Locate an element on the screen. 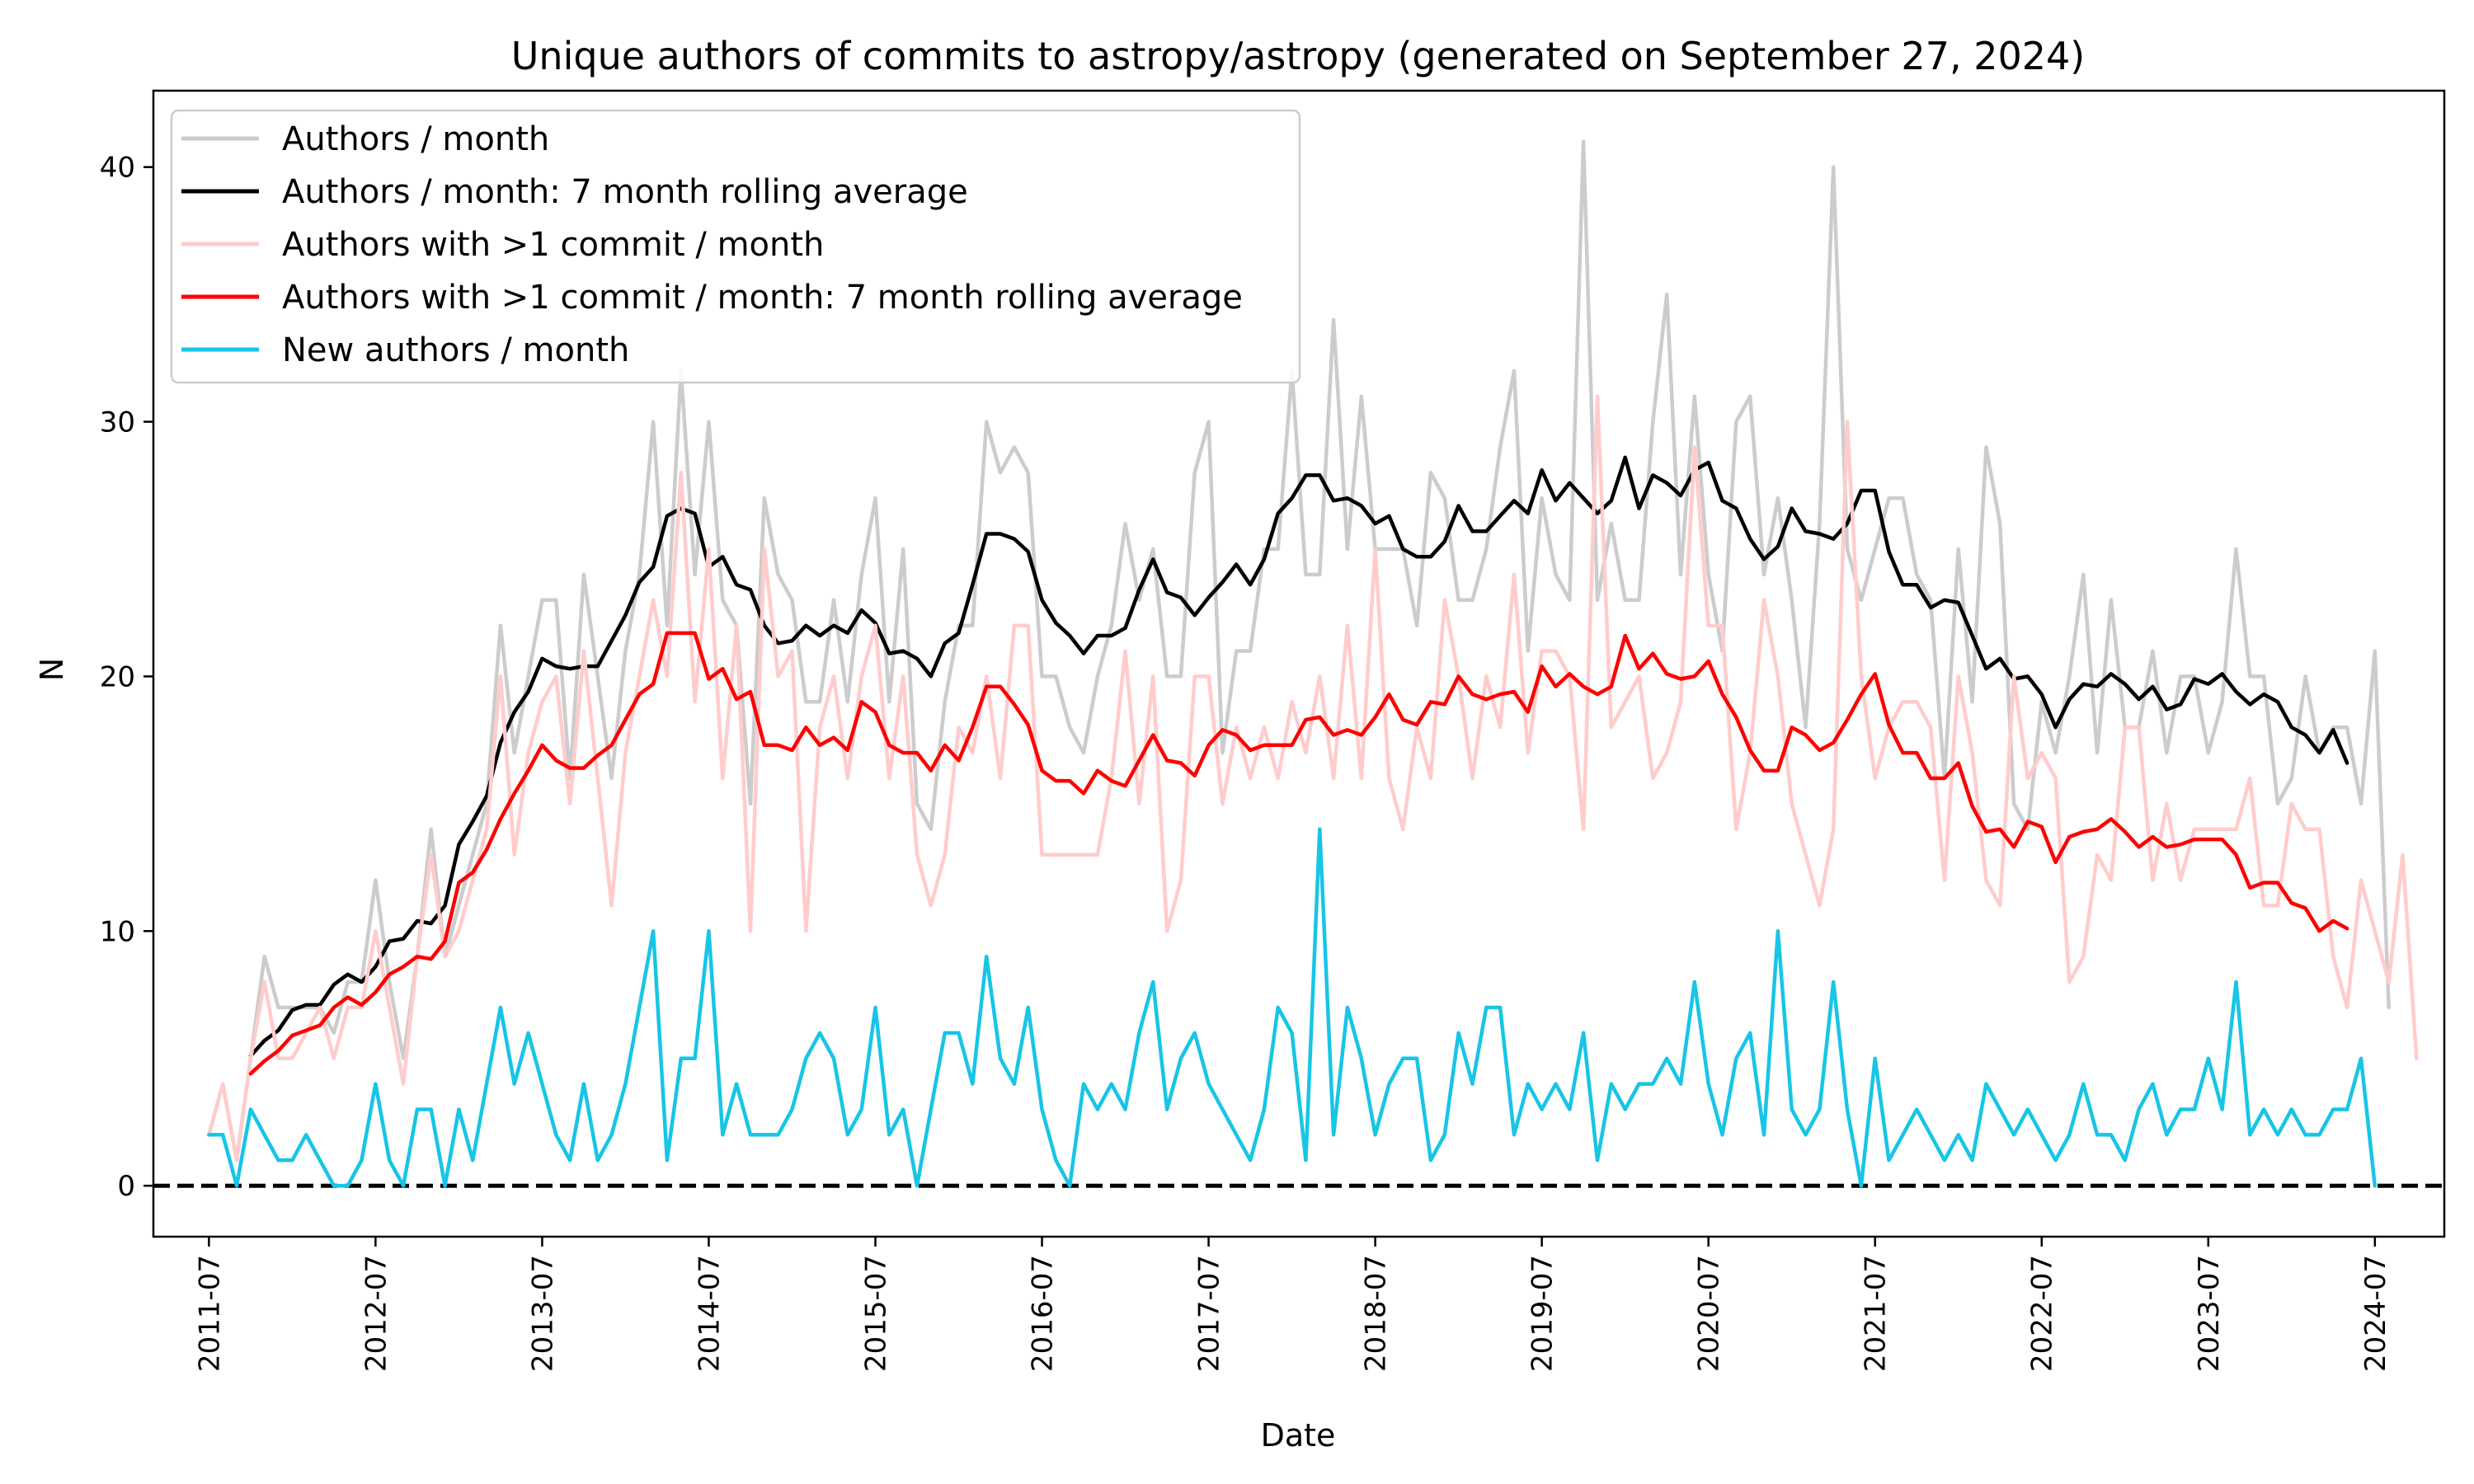 This screenshot has height=1484, width=2474. x-tick-label: 2013-07 is located at coordinates (542, 1313).